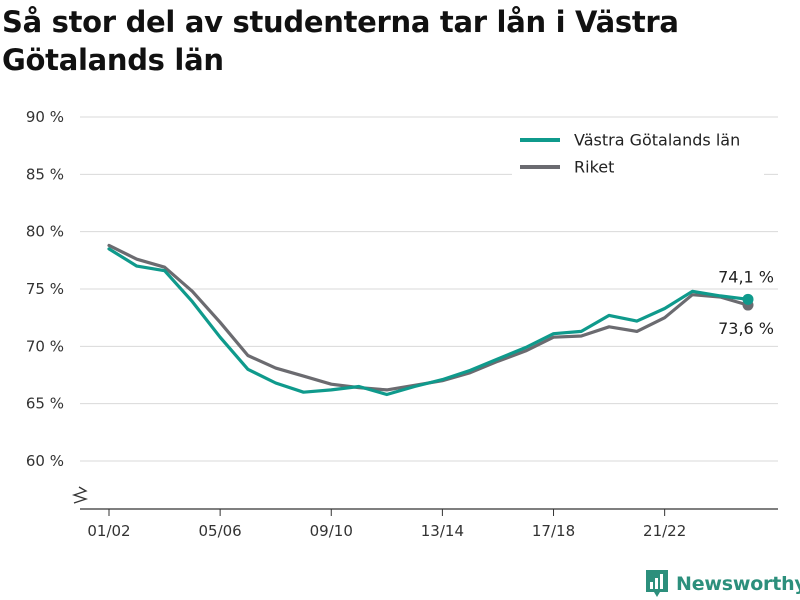 The height and width of the screenshot is (600, 800). Describe the element at coordinates (45, 404) in the screenshot. I see `y-tick-label-65: 65 %` at that location.